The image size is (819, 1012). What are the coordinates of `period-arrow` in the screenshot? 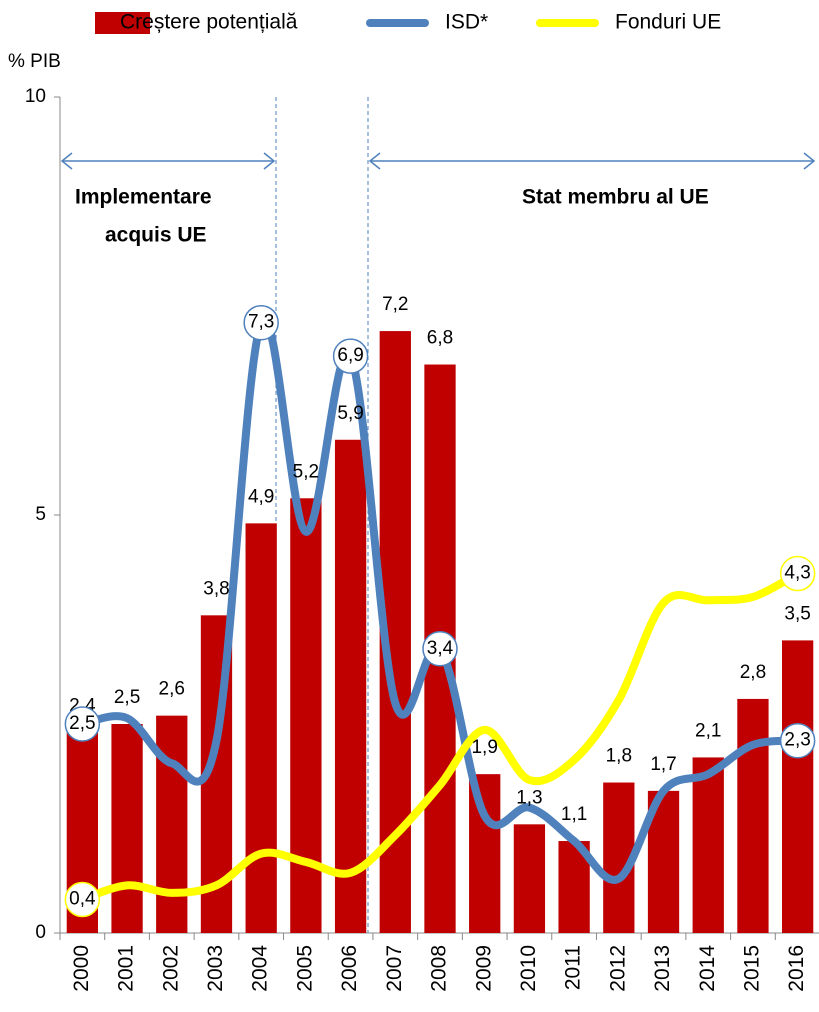 It's located at (438, 161).